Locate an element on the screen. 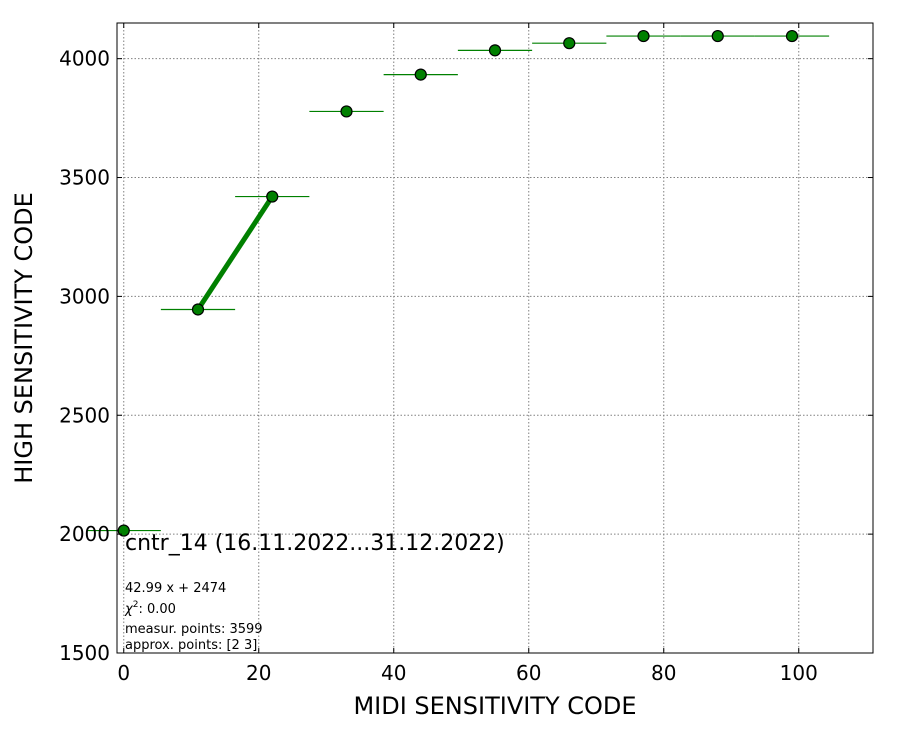  y-tick-label: 4000 is located at coordinates (84, 59).